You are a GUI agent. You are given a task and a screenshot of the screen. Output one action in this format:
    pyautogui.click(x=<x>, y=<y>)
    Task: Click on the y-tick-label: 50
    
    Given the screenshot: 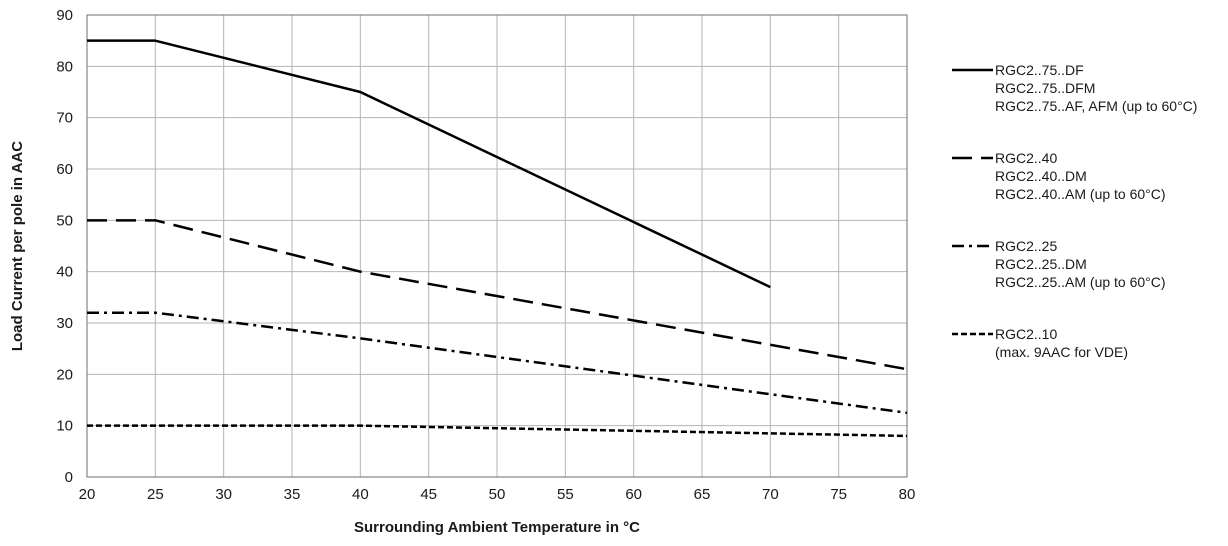 What is the action you would take?
    pyautogui.click(x=64, y=220)
    